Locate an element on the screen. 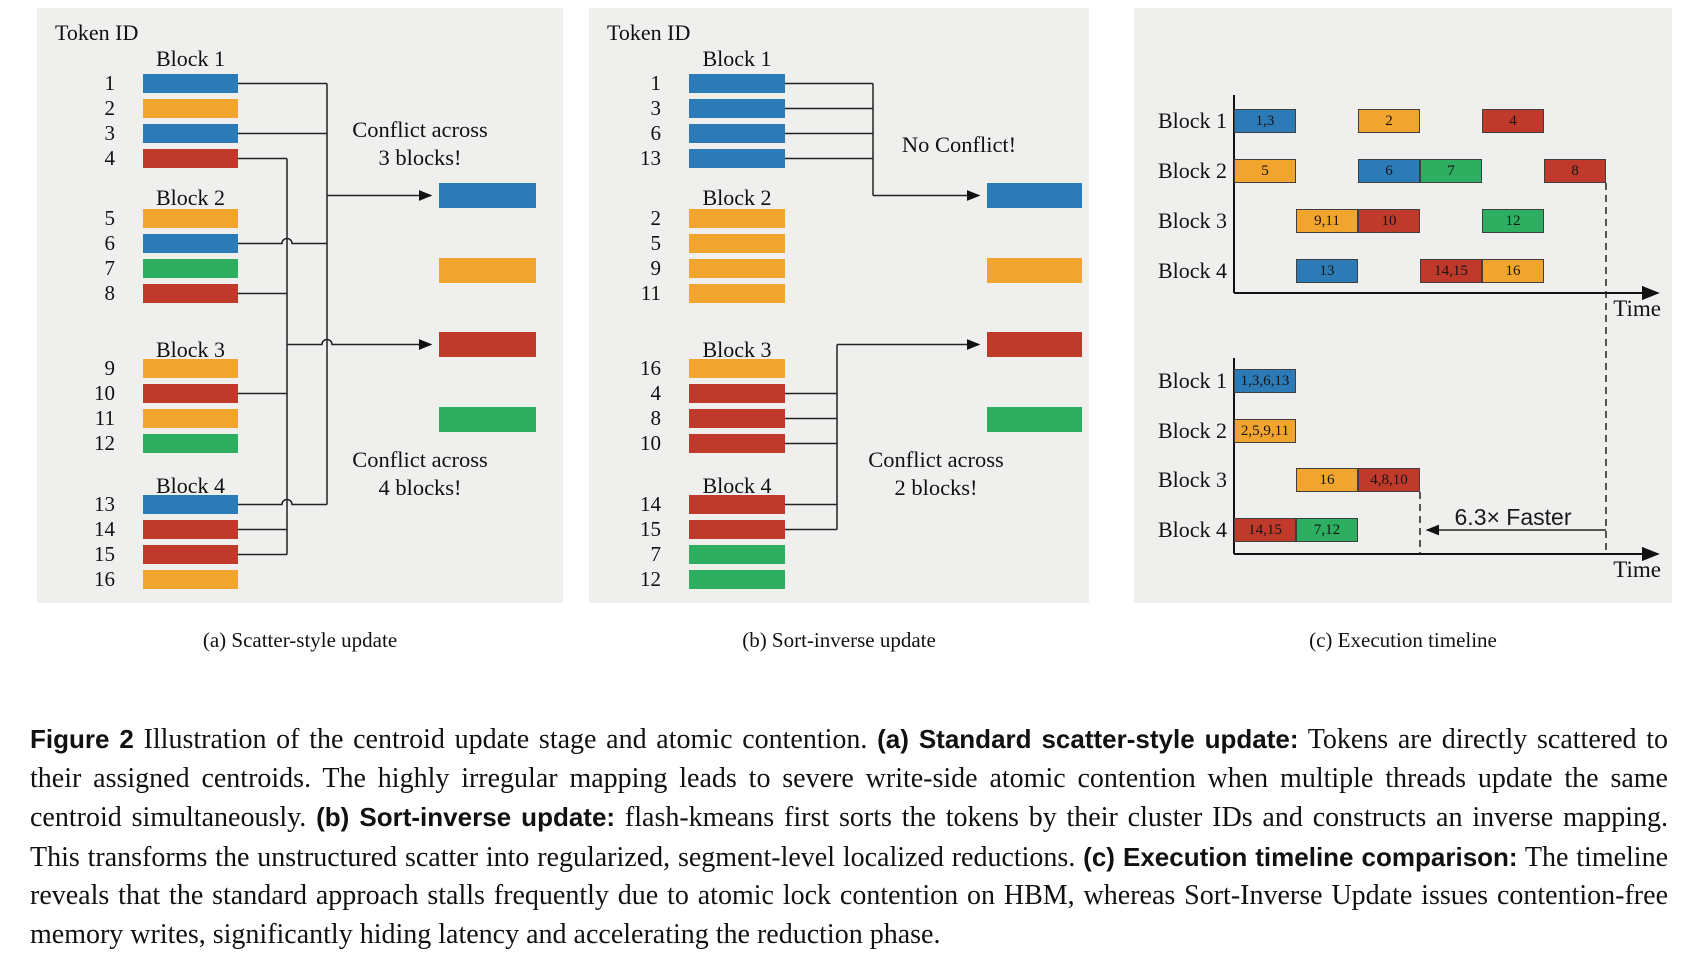  subcaption-a: (a) Scatter-style update is located at coordinates (300, 640).